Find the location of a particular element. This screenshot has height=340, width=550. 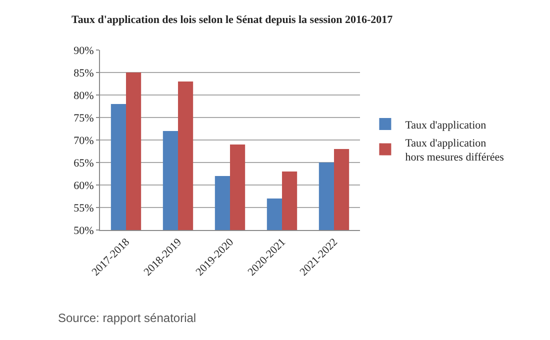

source-note: Source: rapport sénatorial is located at coordinates (127, 318).